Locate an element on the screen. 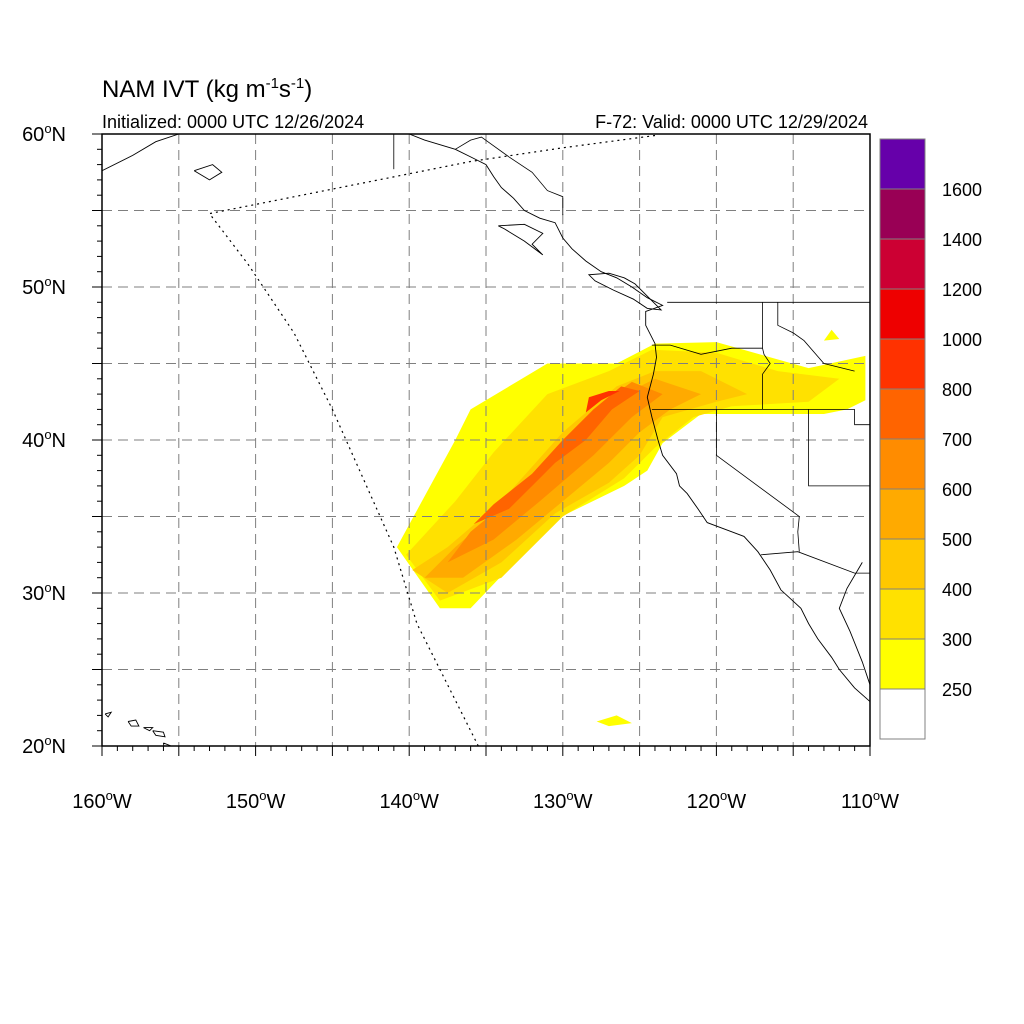 Image resolution: width=1024 pixels, height=1024 pixels. lat-label-num: 60 is located at coordinates (33, 135).